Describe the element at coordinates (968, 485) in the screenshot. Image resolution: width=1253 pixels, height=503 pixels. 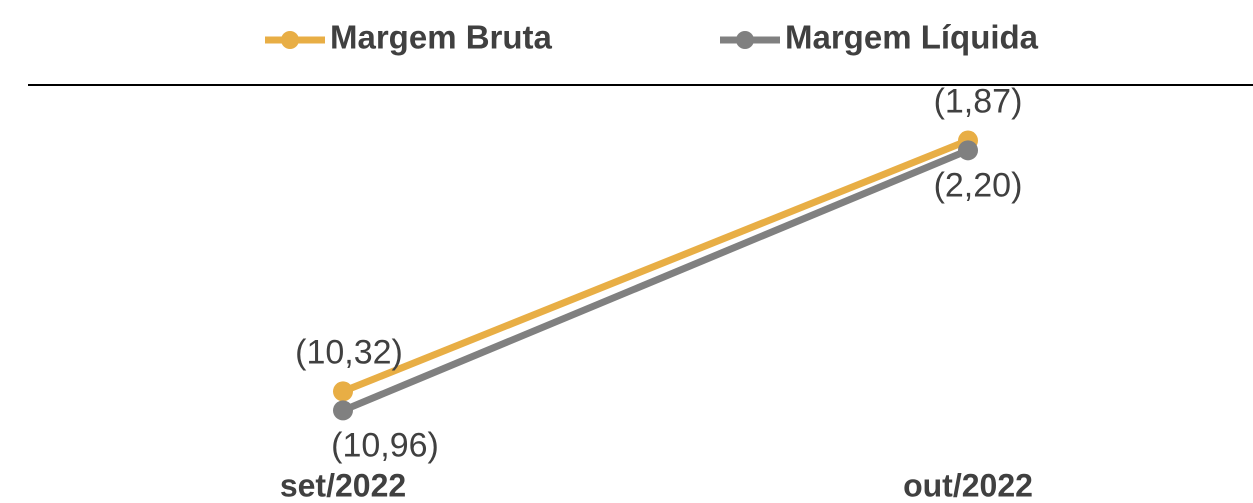
I see `x-tick-label: out/2022` at that location.